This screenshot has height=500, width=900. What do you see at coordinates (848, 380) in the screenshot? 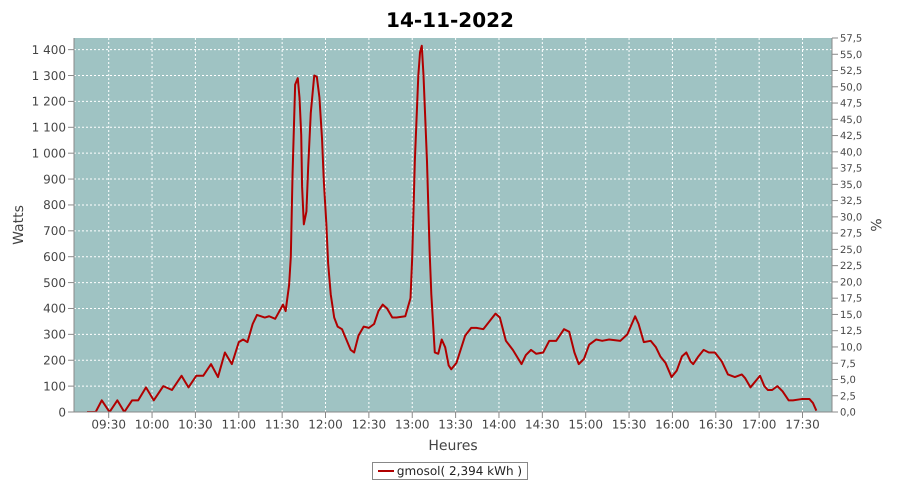
I see `y2-tick-label: 5,0` at bounding box center [848, 380].